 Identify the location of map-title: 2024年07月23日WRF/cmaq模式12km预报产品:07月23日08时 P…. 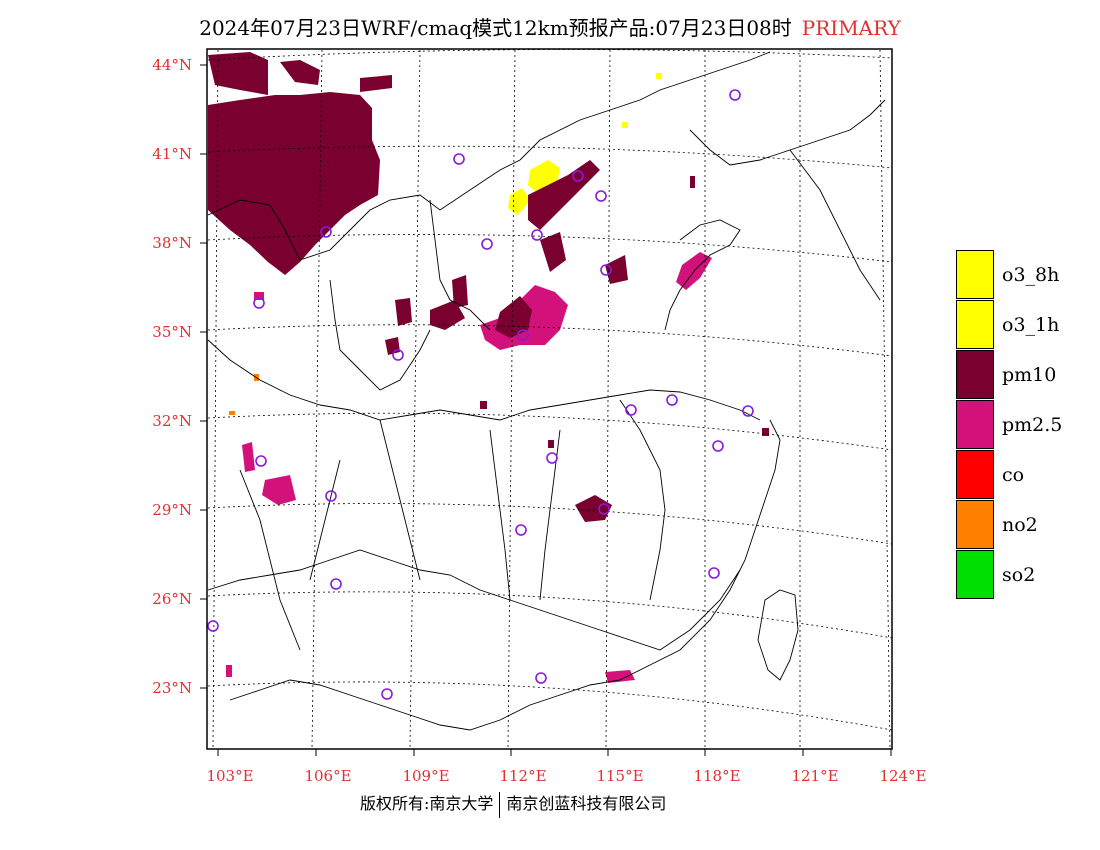
(550, 26).